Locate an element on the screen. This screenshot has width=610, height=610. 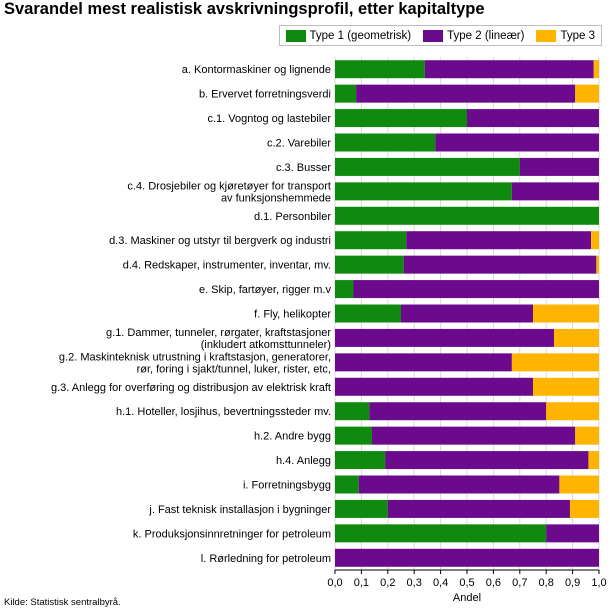
category-label: d.1. Personbiler is located at coordinates (292, 217).